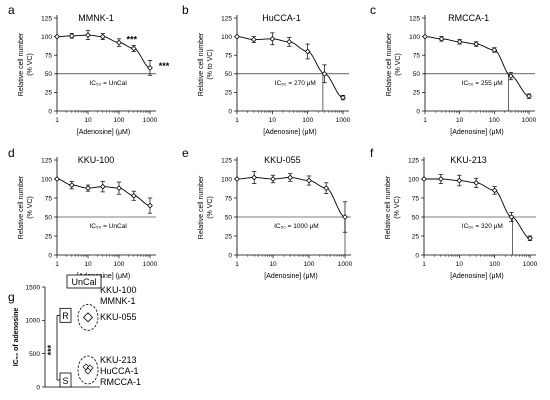 Image resolution: width=550 pixels, height=400 pixels. I want to click on significance-mark: ***, so click(164, 66).